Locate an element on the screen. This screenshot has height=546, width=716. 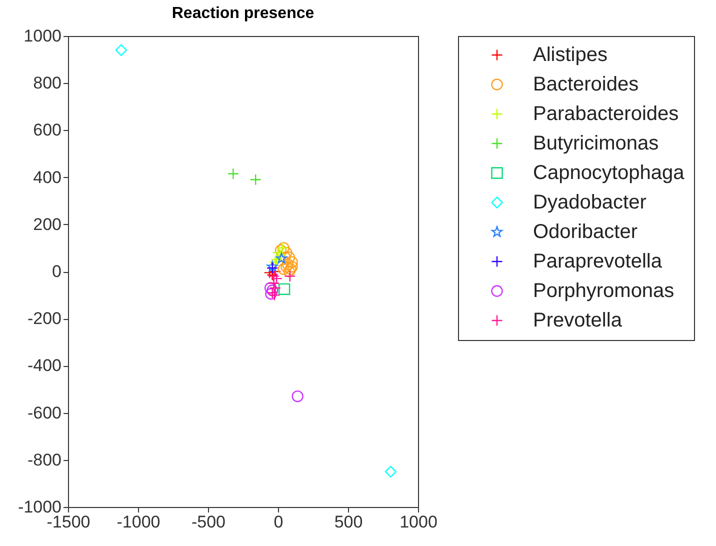
y-tick-label: -800 is located at coordinates (44, 460).